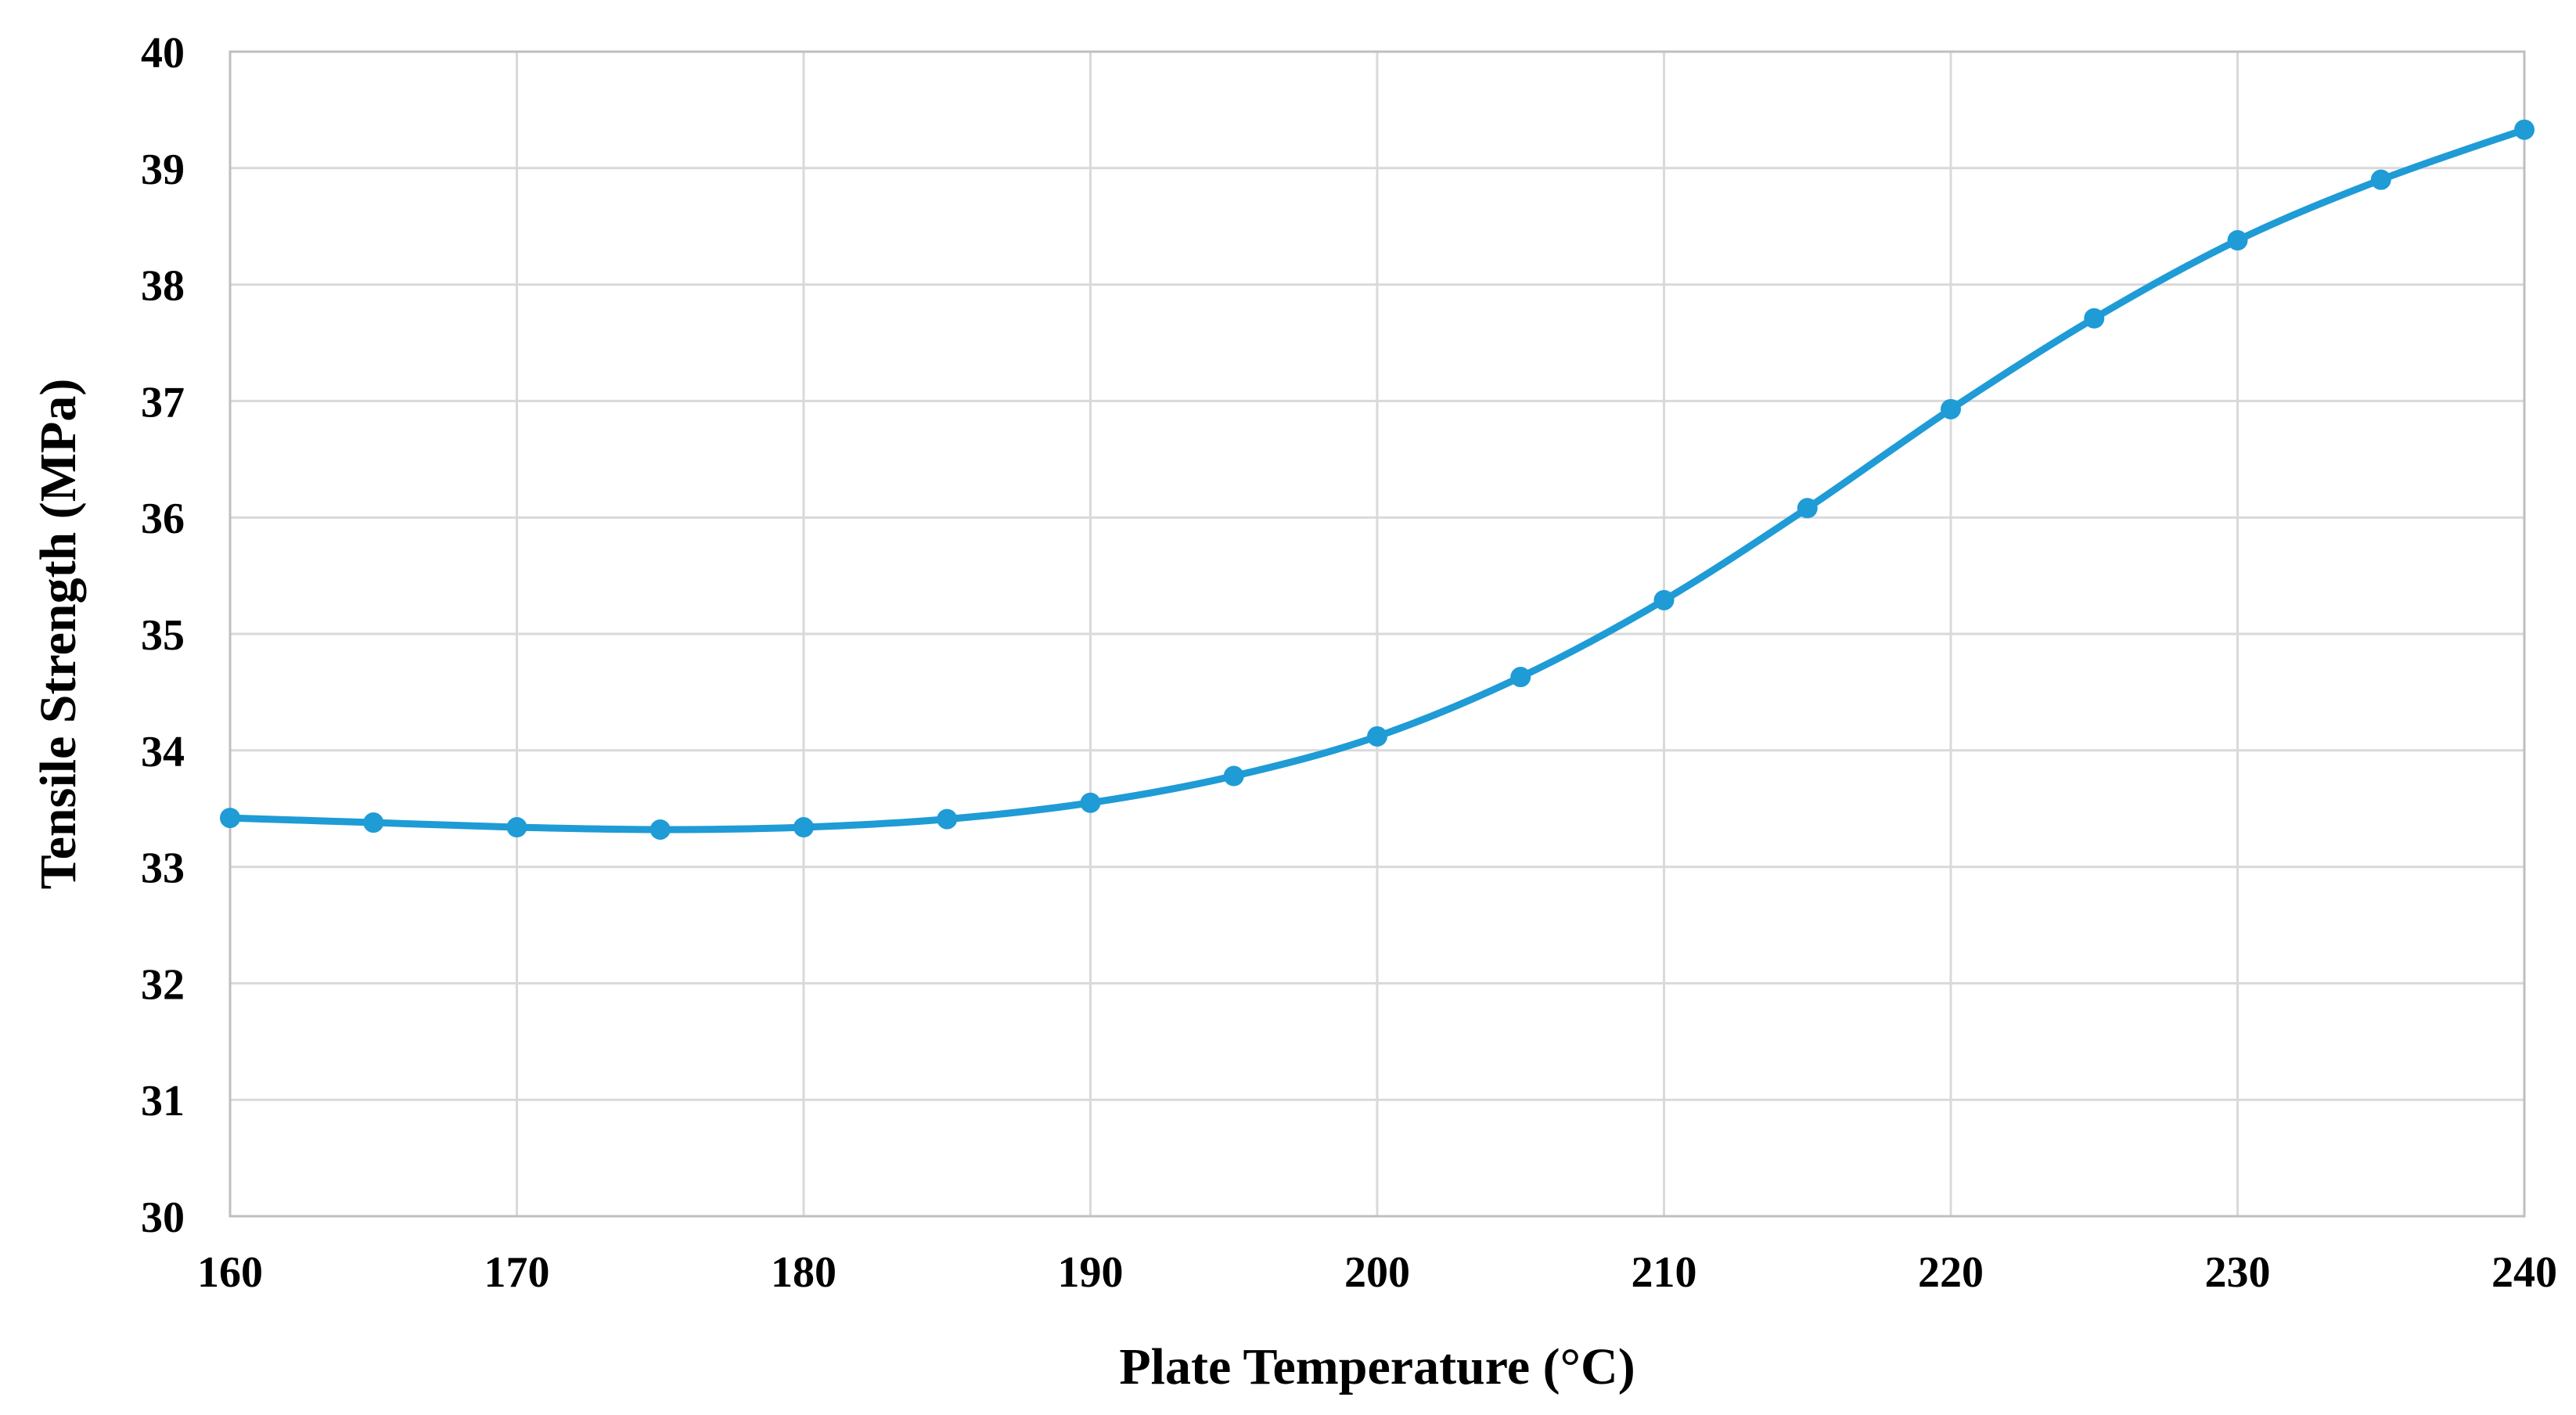  What do you see at coordinates (163, 1101) in the screenshot?
I see `y-tick-label: 31` at bounding box center [163, 1101].